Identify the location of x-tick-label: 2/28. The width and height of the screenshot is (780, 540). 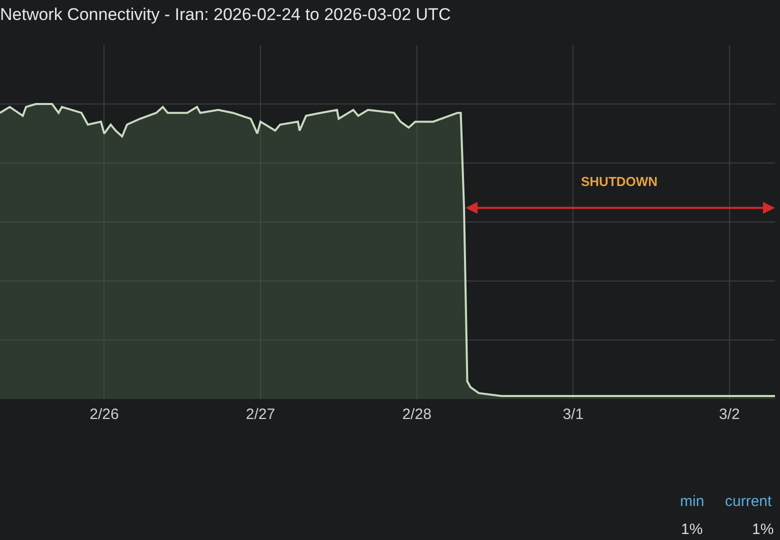
(417, 414).